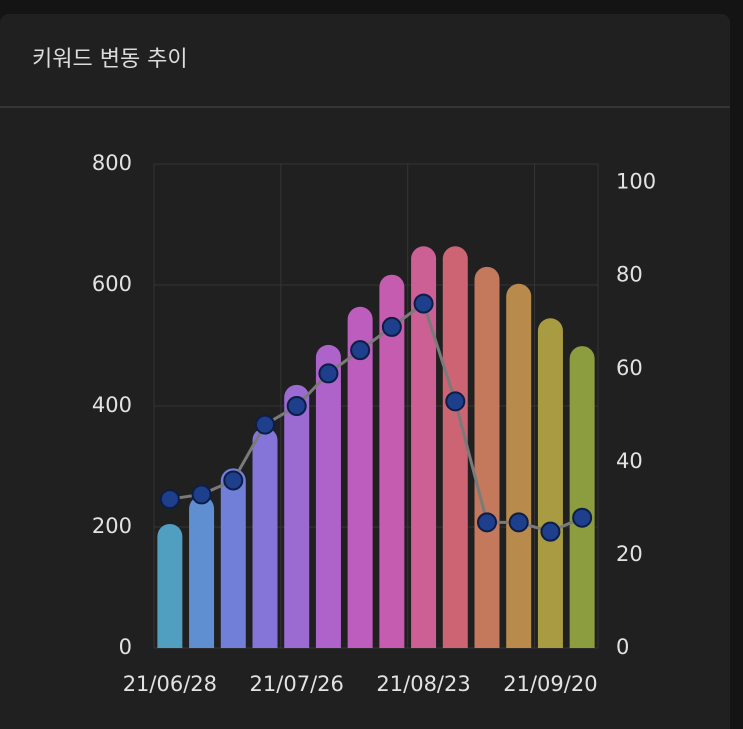  What do you see at coordinates (297, 684) in the screenshot?
I see `x-tick-label: 21/07/26` at bounding box center [297, 684].